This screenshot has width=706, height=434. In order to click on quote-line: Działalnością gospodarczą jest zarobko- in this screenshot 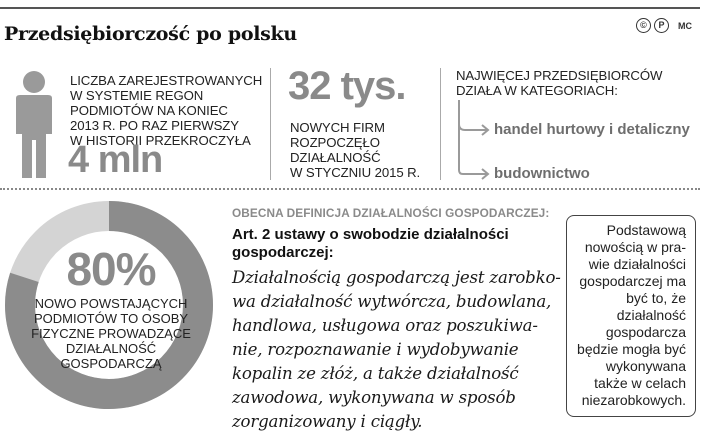, I will do `click(396, 277)`.